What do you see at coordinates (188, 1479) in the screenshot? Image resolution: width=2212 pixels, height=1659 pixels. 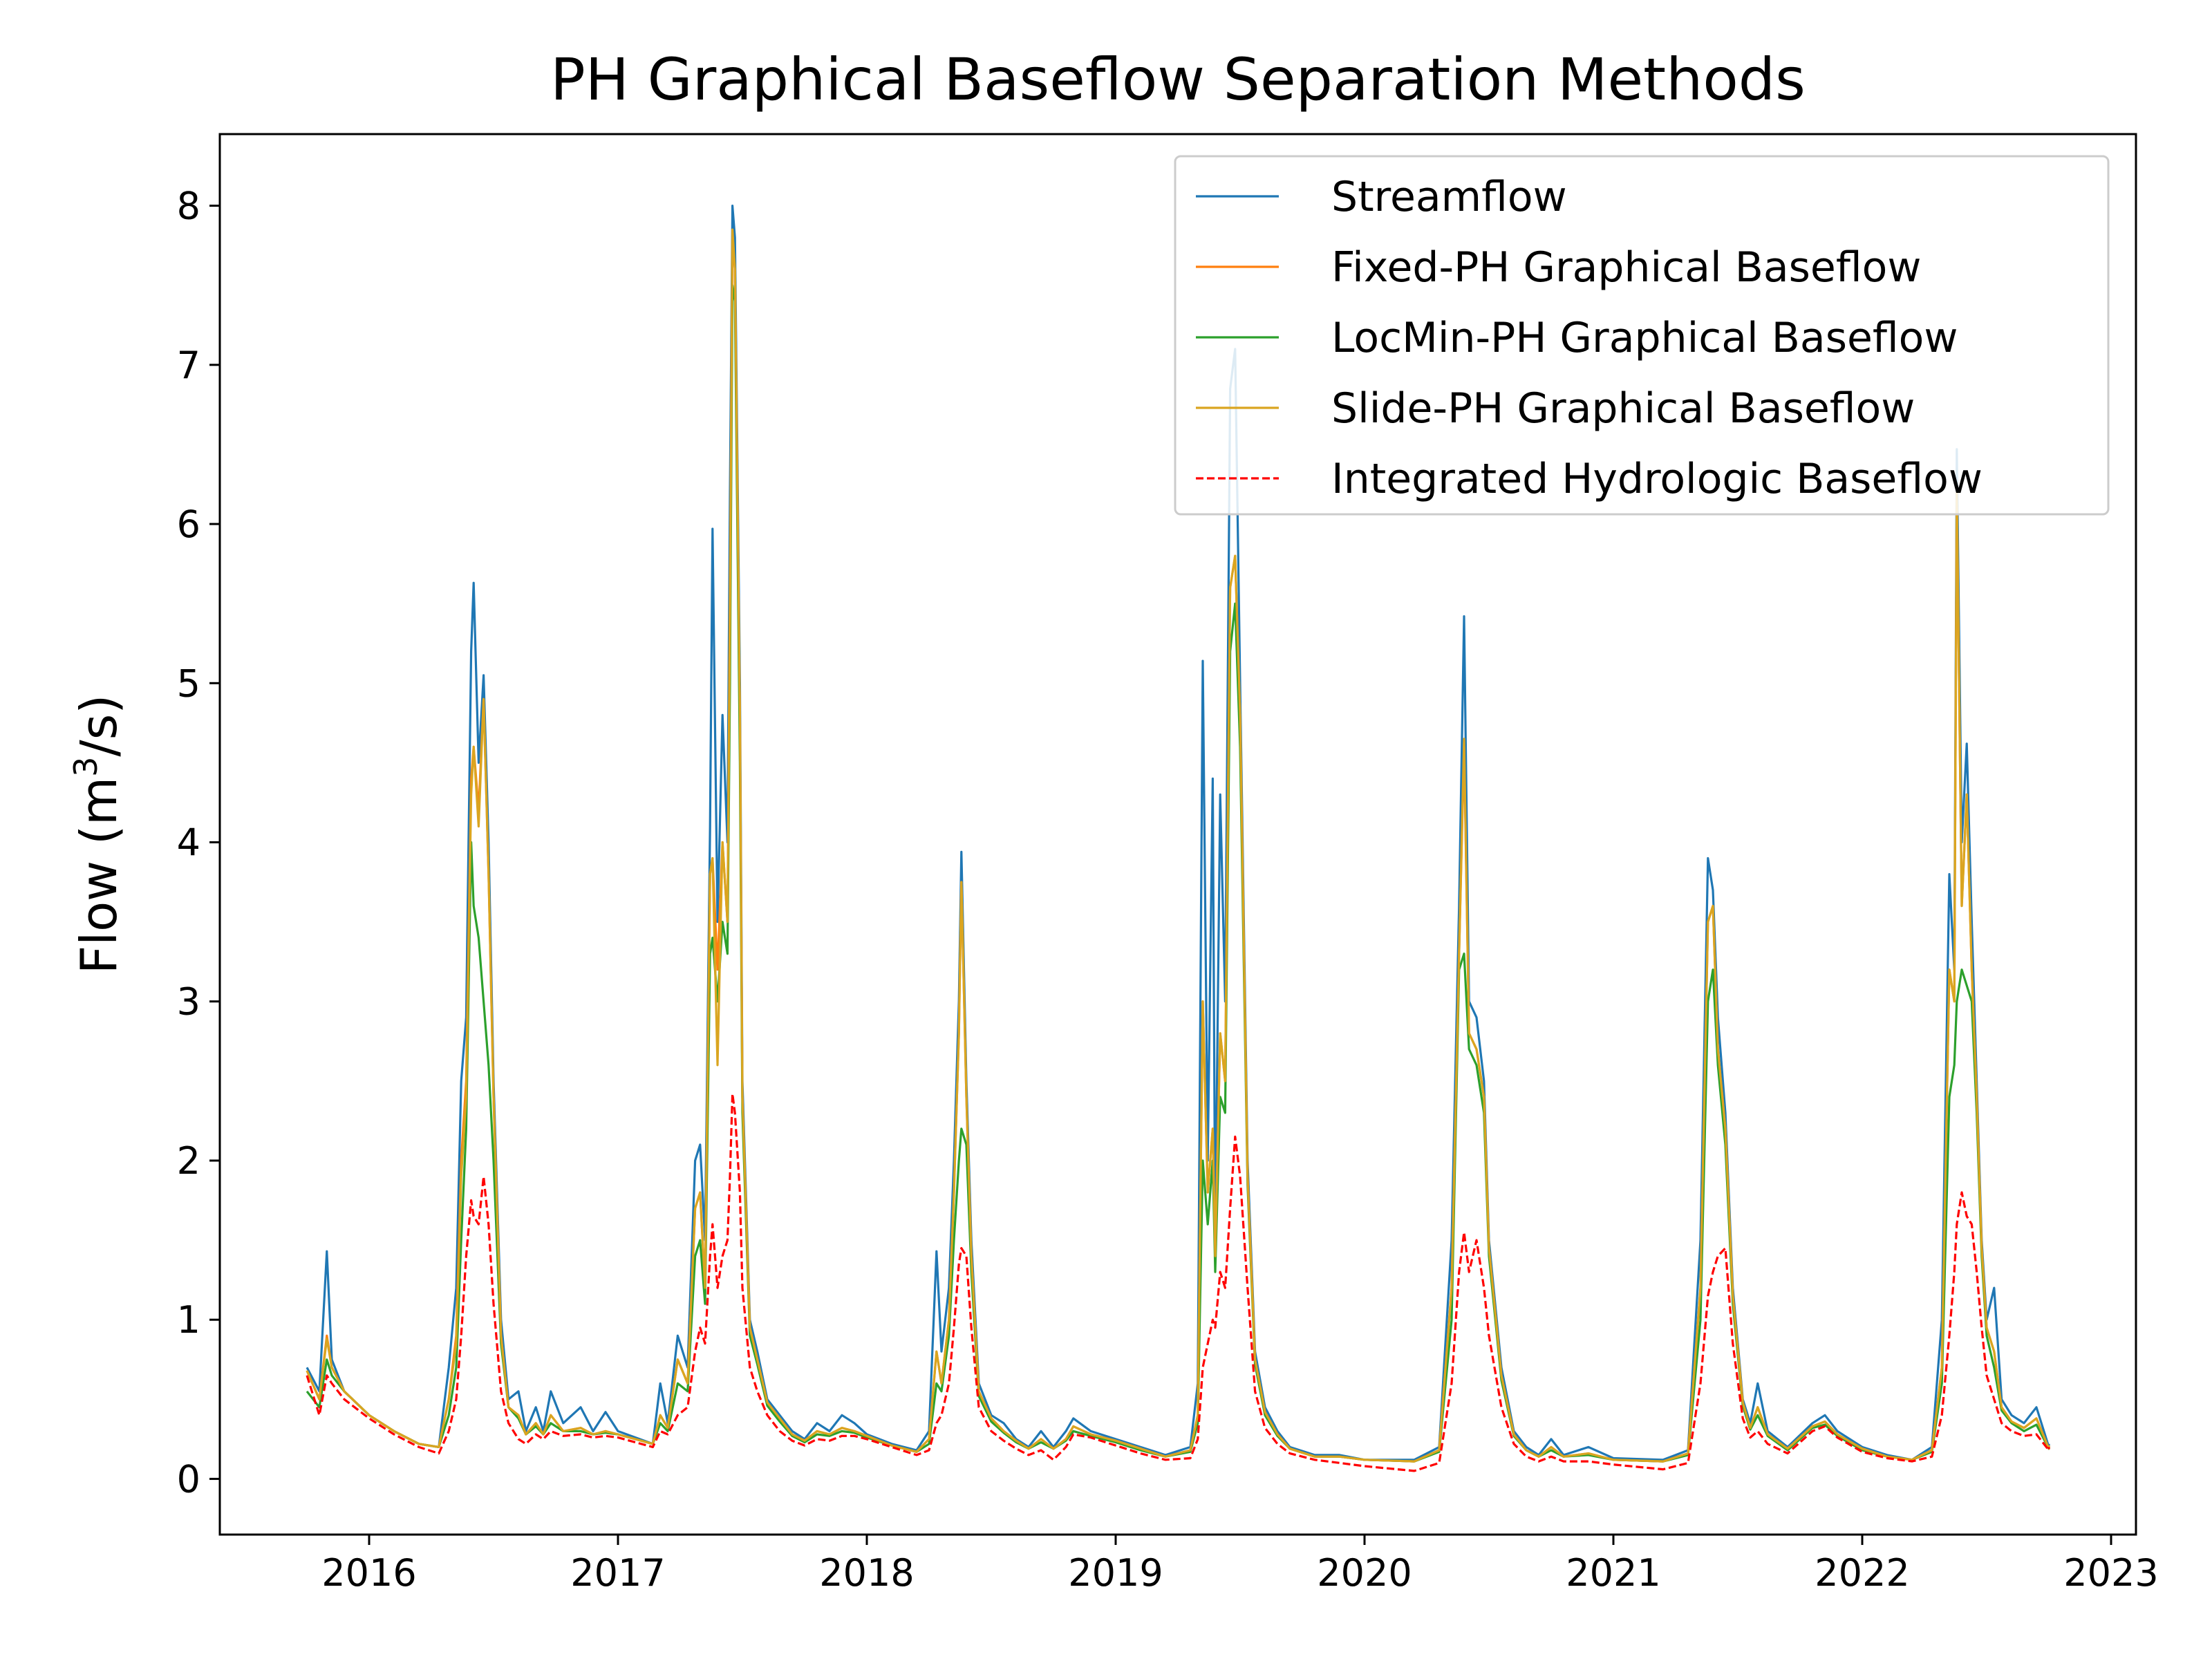 I see `y-tick-label: 0` at bounding box center [188, 1479].